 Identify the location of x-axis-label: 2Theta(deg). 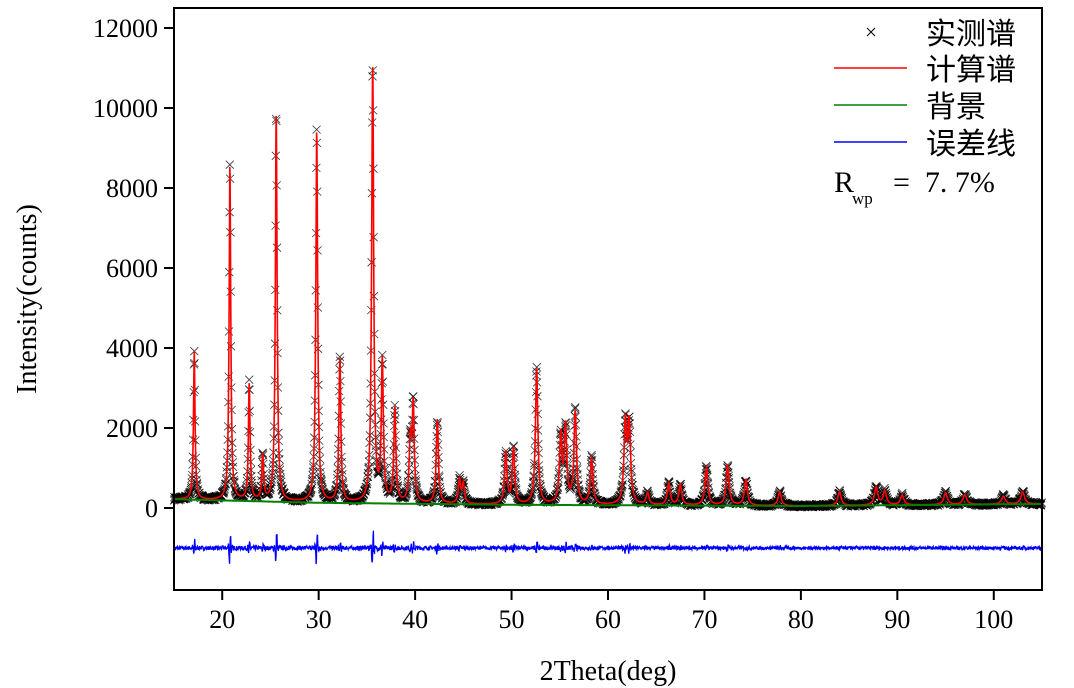
(608, 671).